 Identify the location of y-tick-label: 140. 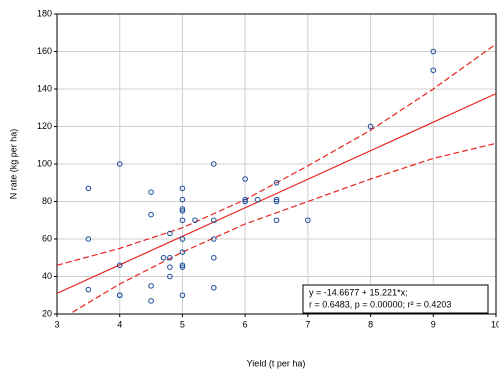
(44, 88).